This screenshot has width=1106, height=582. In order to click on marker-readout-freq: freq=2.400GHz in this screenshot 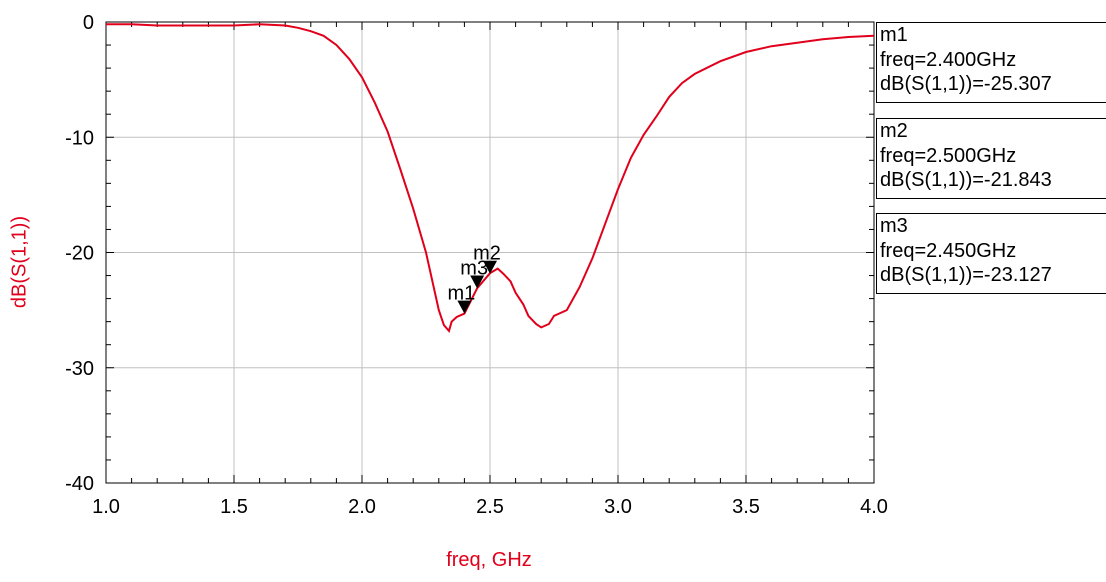, I will do `click(948, 59)`.